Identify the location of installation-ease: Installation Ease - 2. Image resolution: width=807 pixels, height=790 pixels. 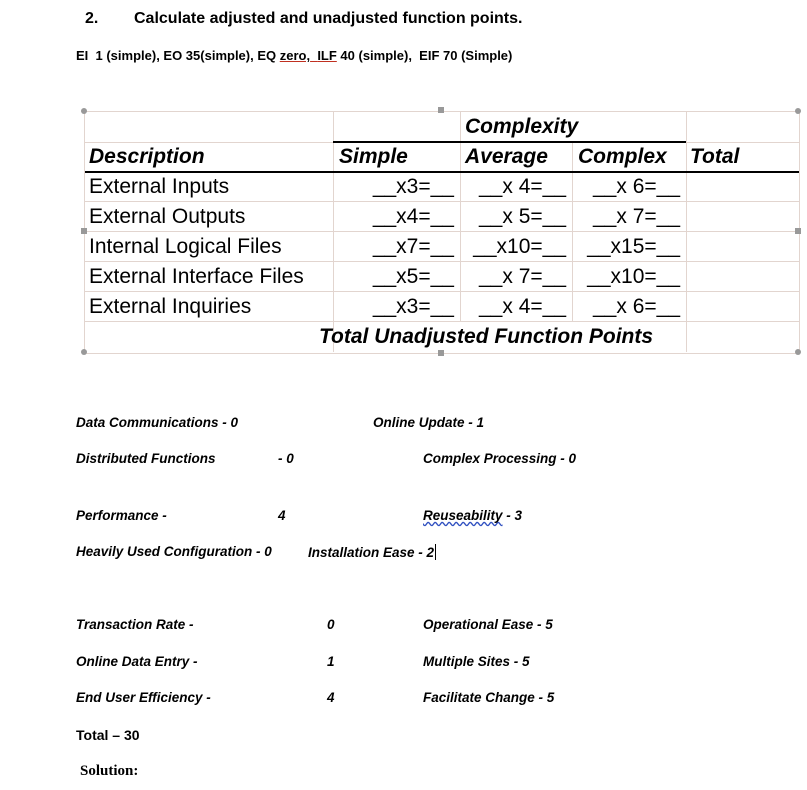
(372, 552).